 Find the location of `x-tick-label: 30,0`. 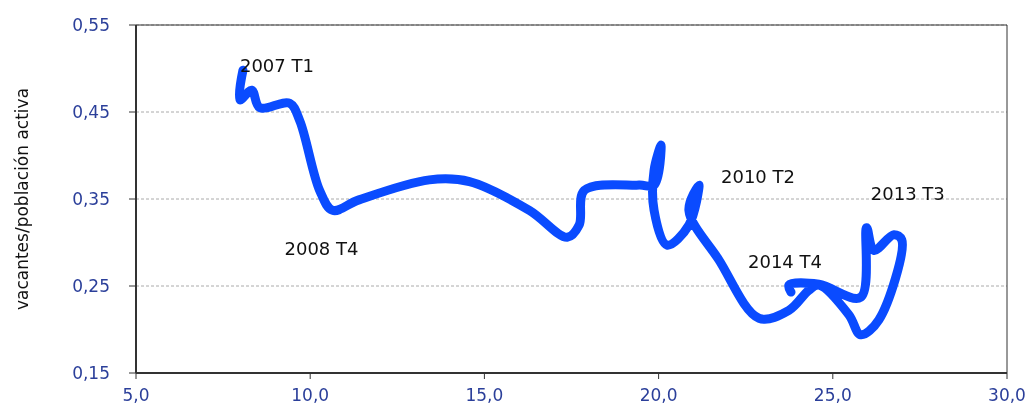

x-tick-label: 30,0 is located at coordinates (1007, 395).